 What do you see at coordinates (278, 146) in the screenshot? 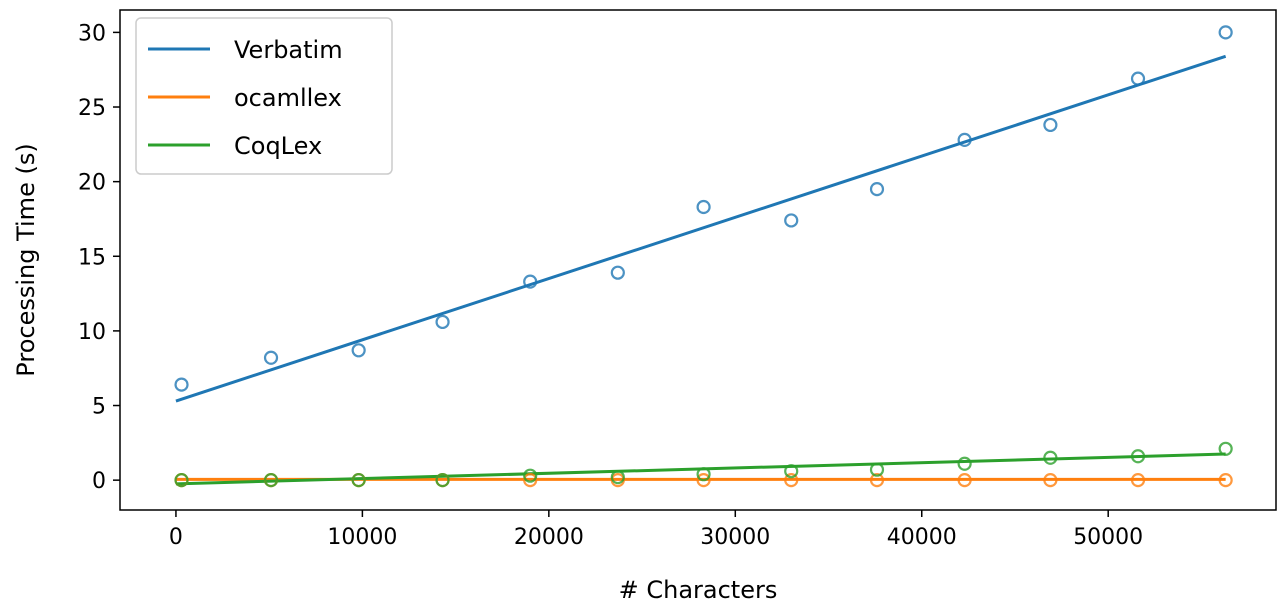
I see `legend-label-coqlex: CoqLex` at bounding box center [278, 146].